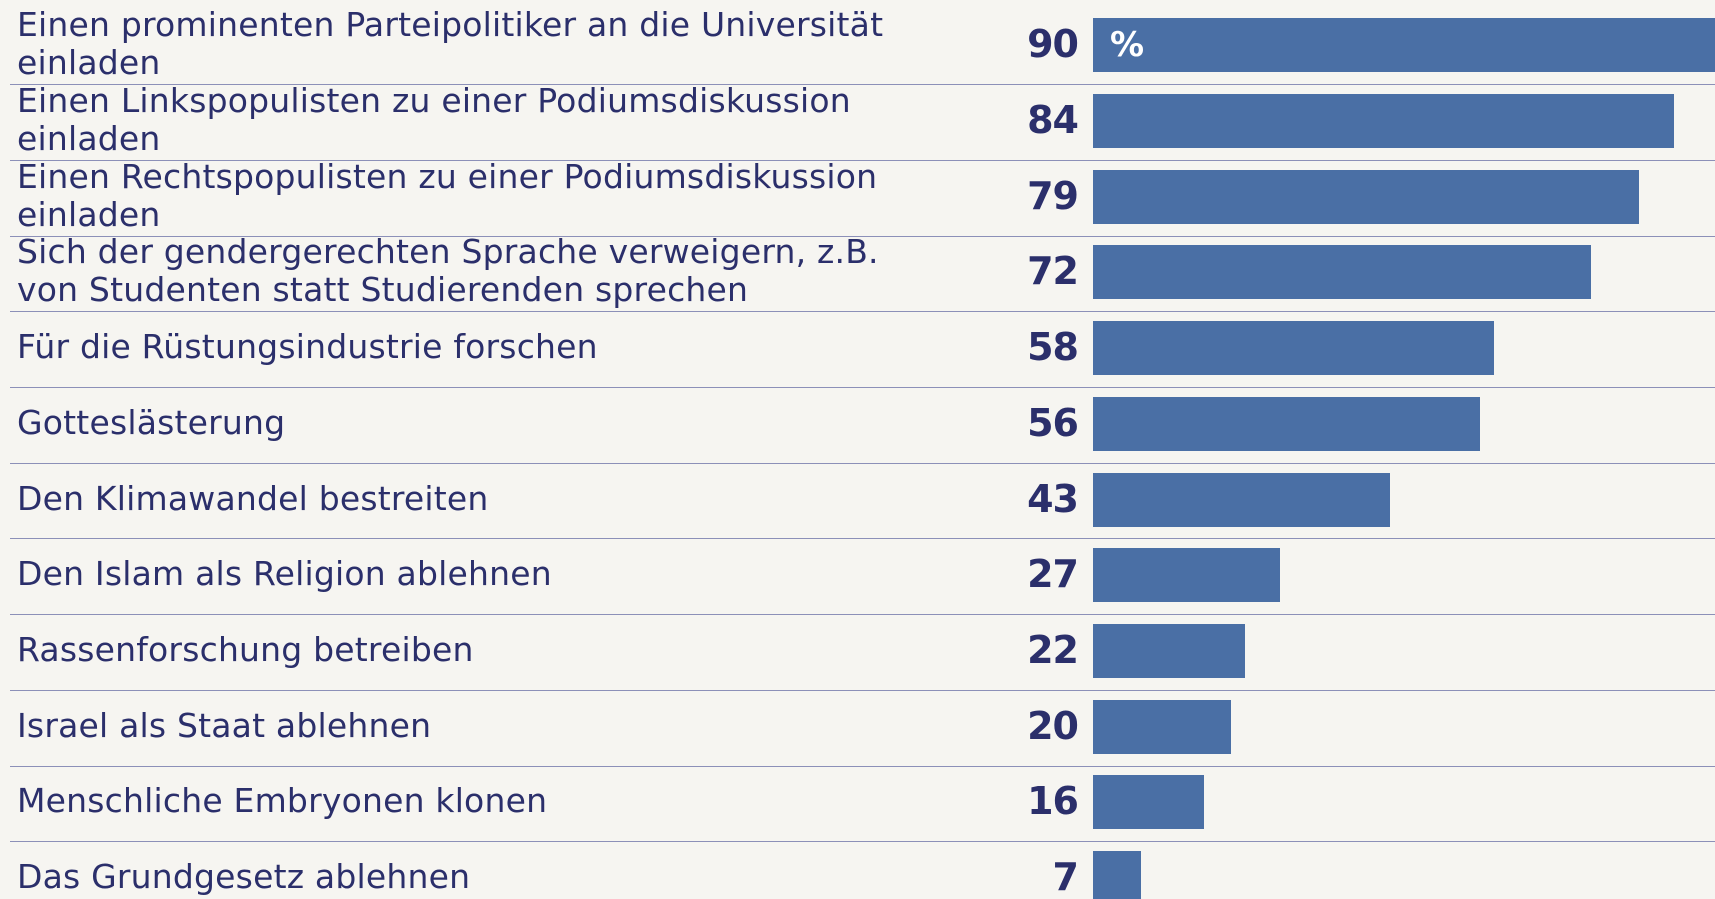 This screenshot has height=899, width=1715. What do you see at coordinates (857, 425) in the screenshot?
I see `bar-row: Gotteslästerung 56` at bounding box center [857, 425].